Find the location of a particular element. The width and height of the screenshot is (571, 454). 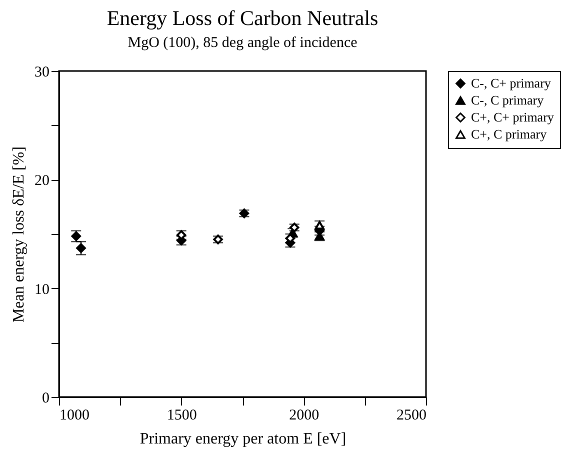

legend-label: C-, C primary is located at coordinates (507, 100).